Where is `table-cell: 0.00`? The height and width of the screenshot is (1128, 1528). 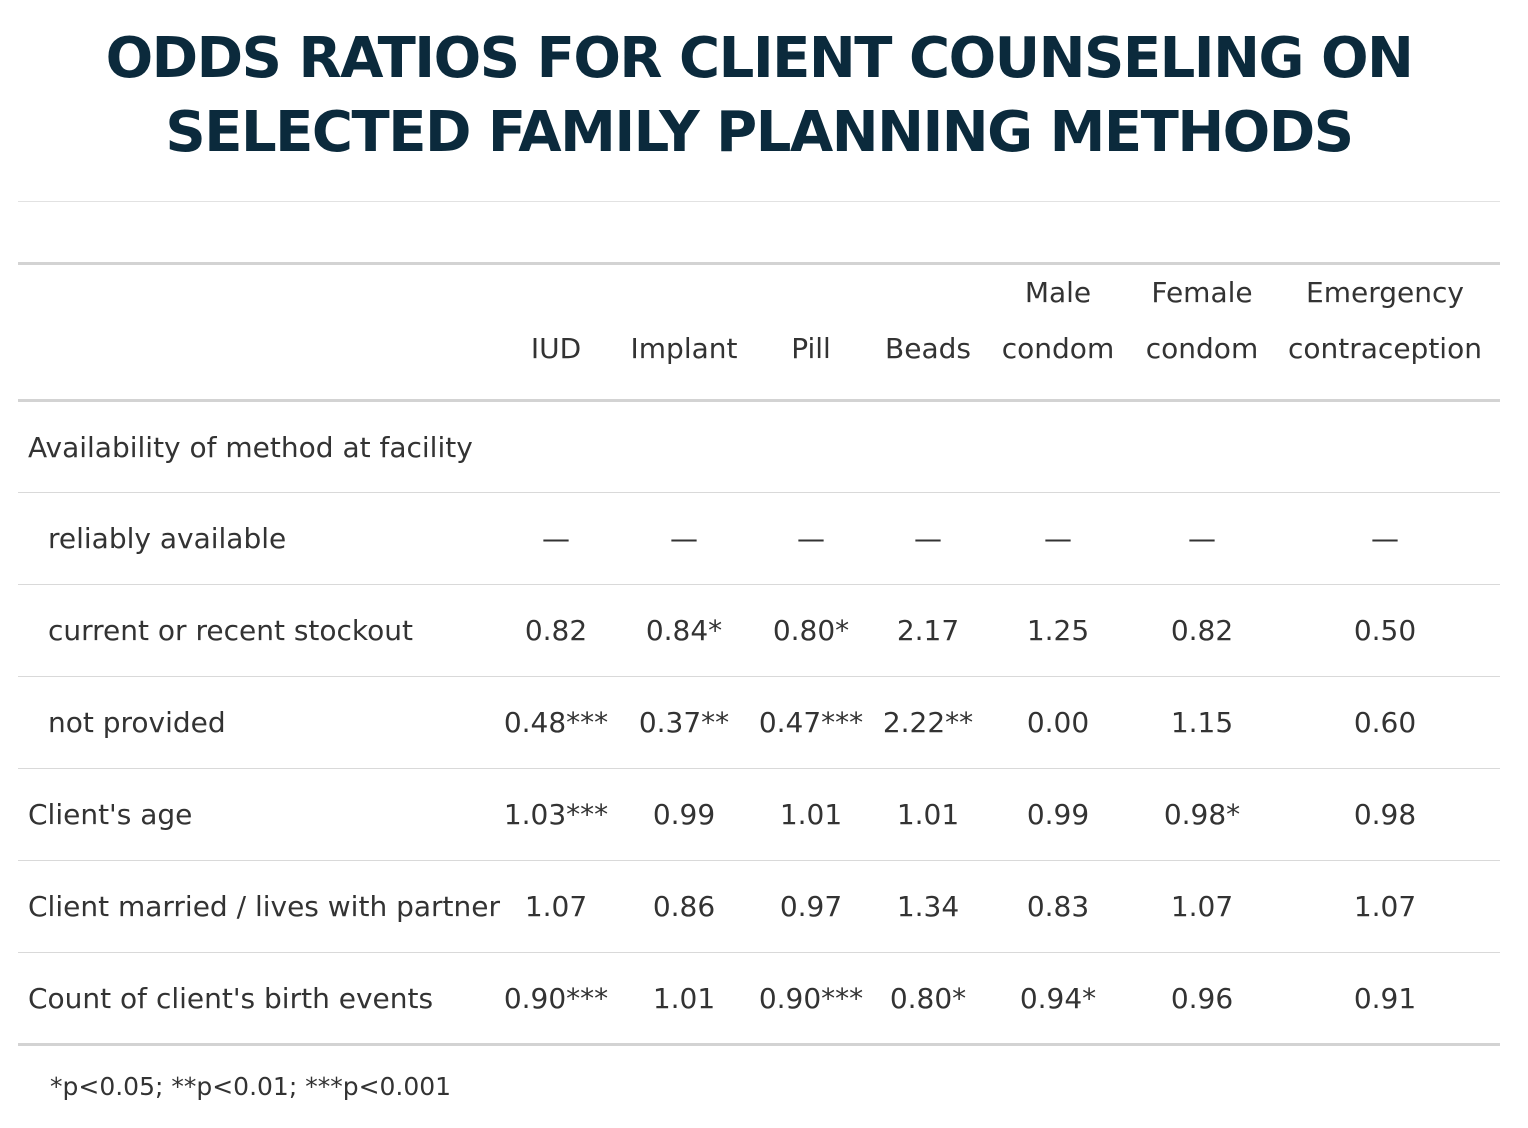
table-cell: 0.00 is located at coordinates (1058, 722).